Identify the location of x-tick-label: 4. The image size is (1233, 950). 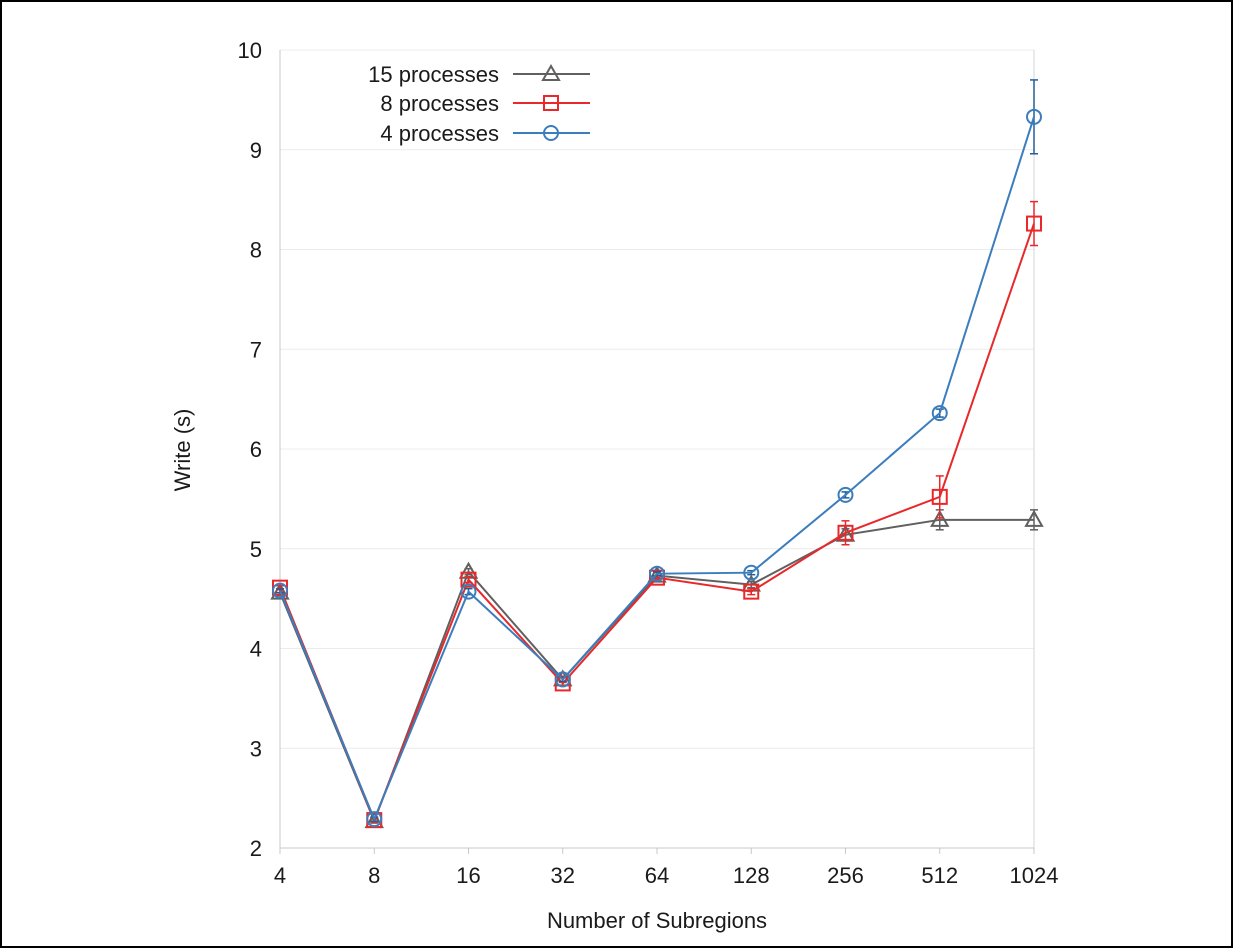
(280, 875).